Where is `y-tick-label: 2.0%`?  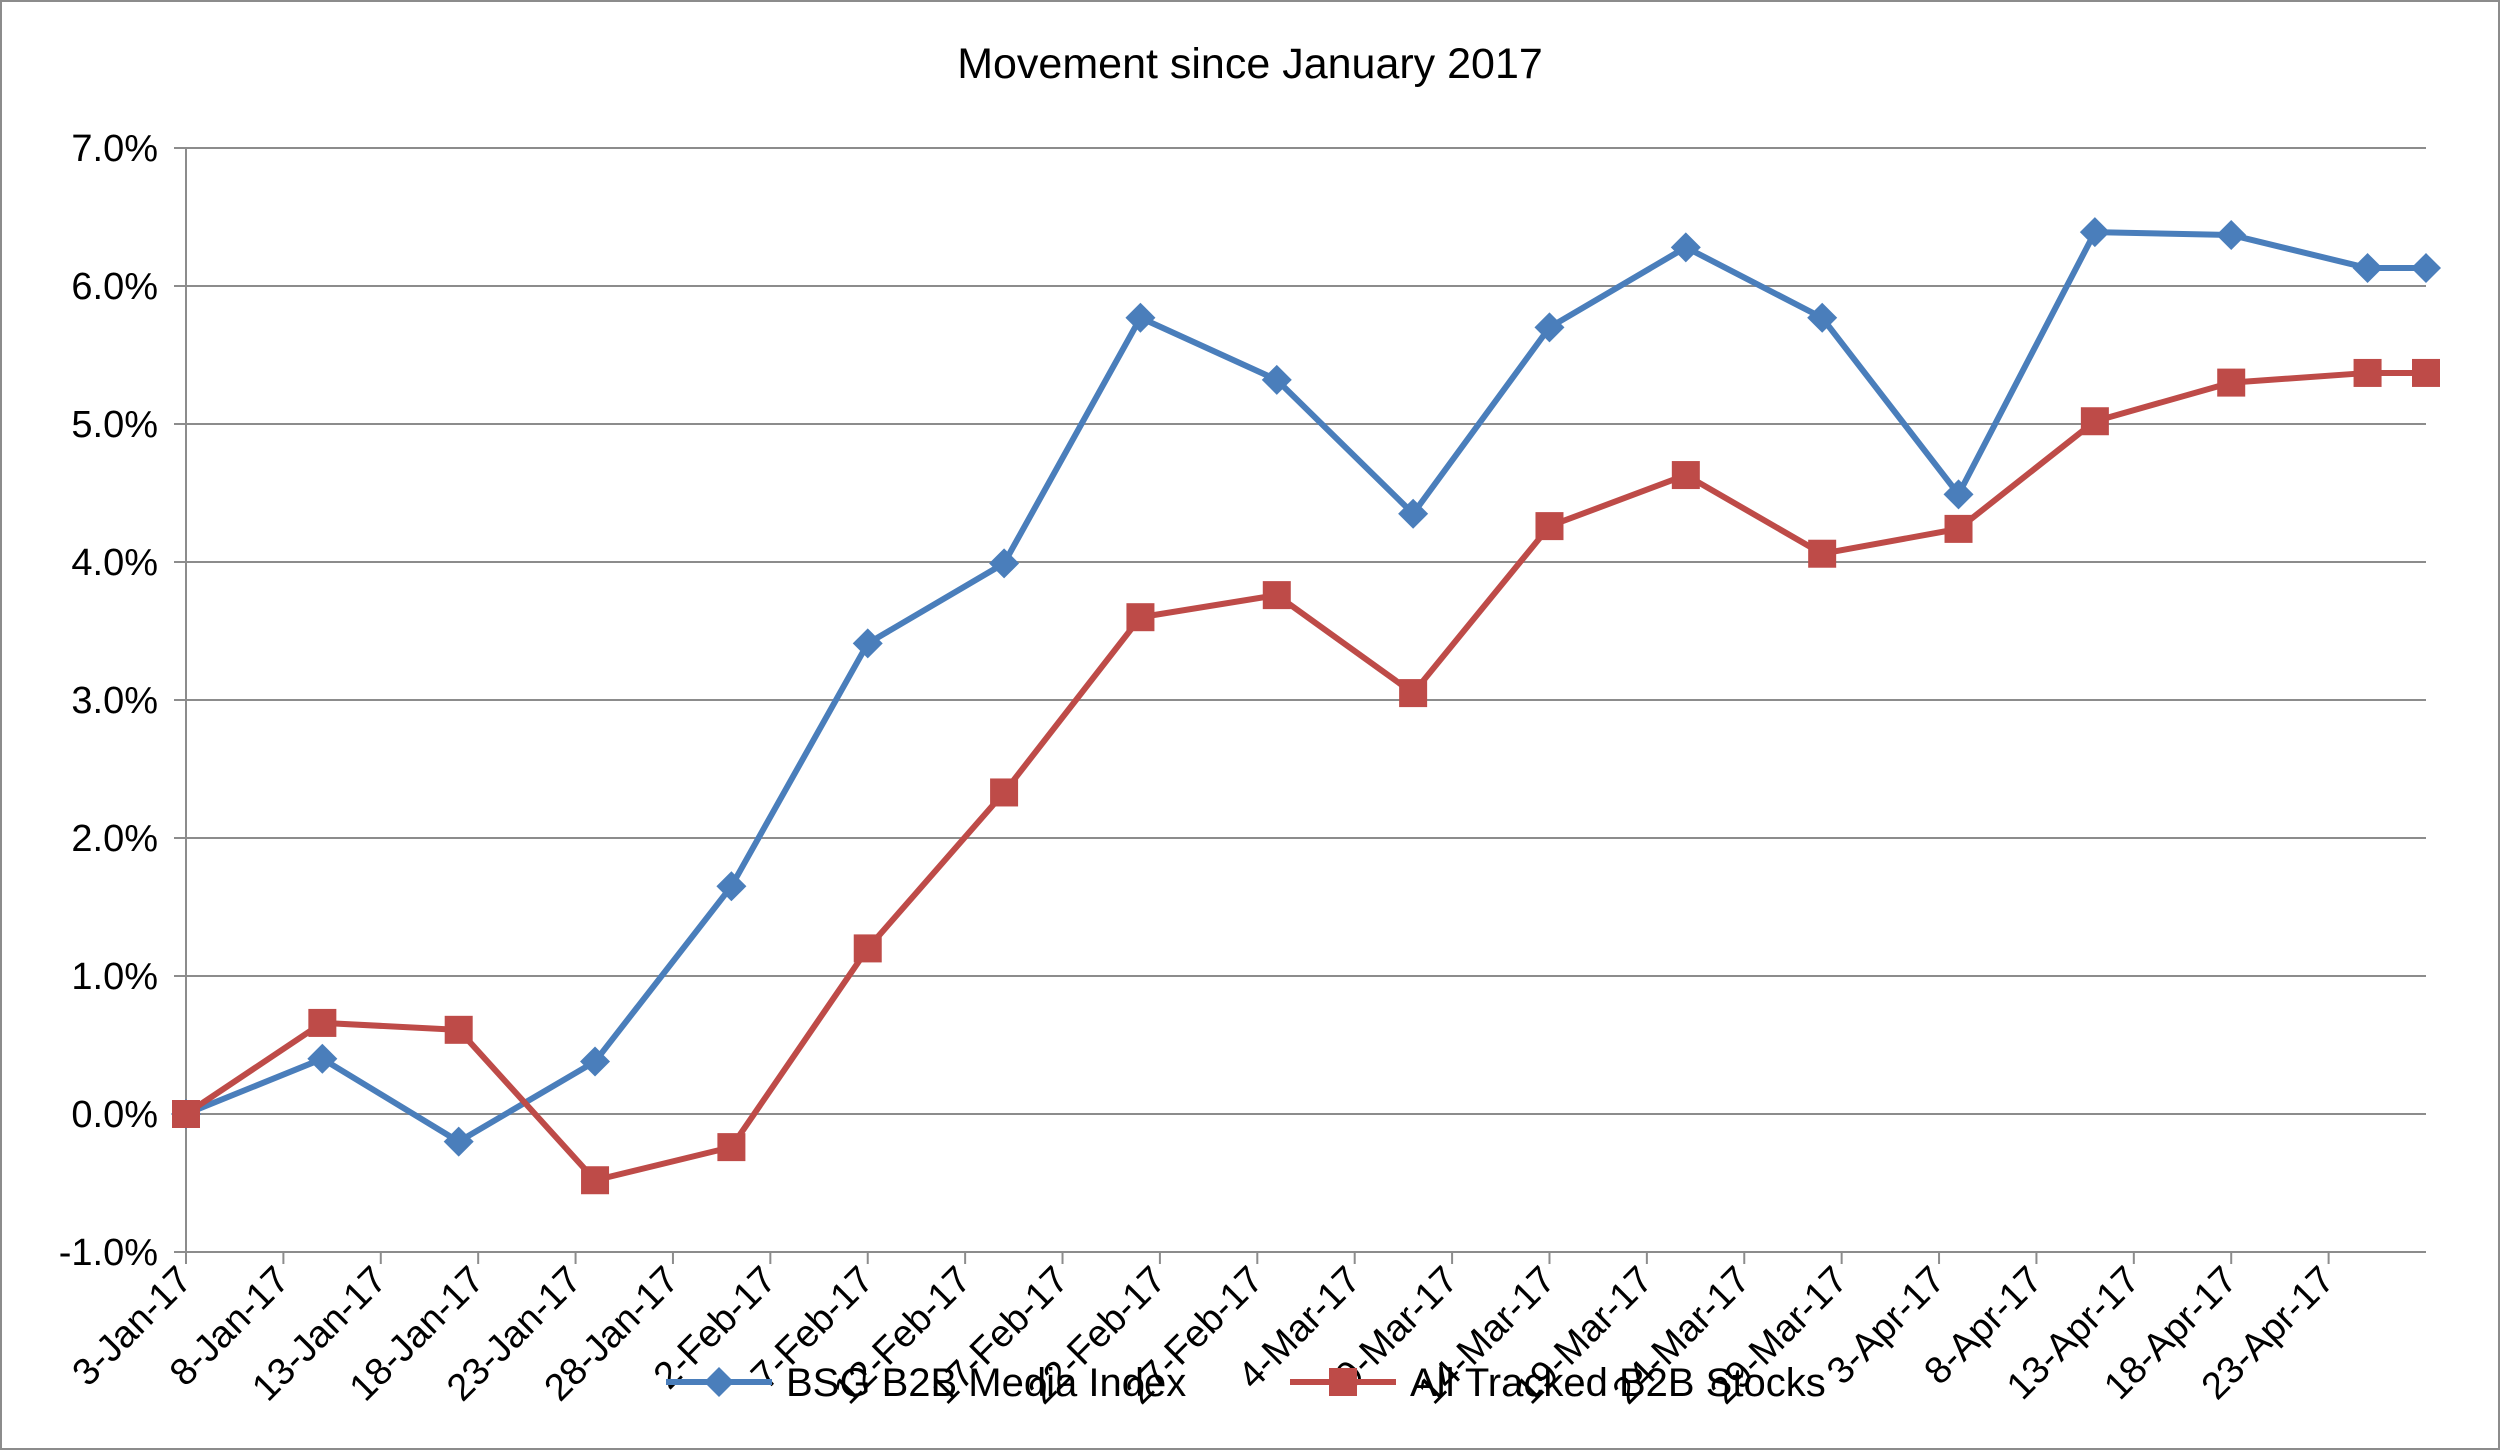
y-tick-label: 2.0% is located at coordinates (114, 839).